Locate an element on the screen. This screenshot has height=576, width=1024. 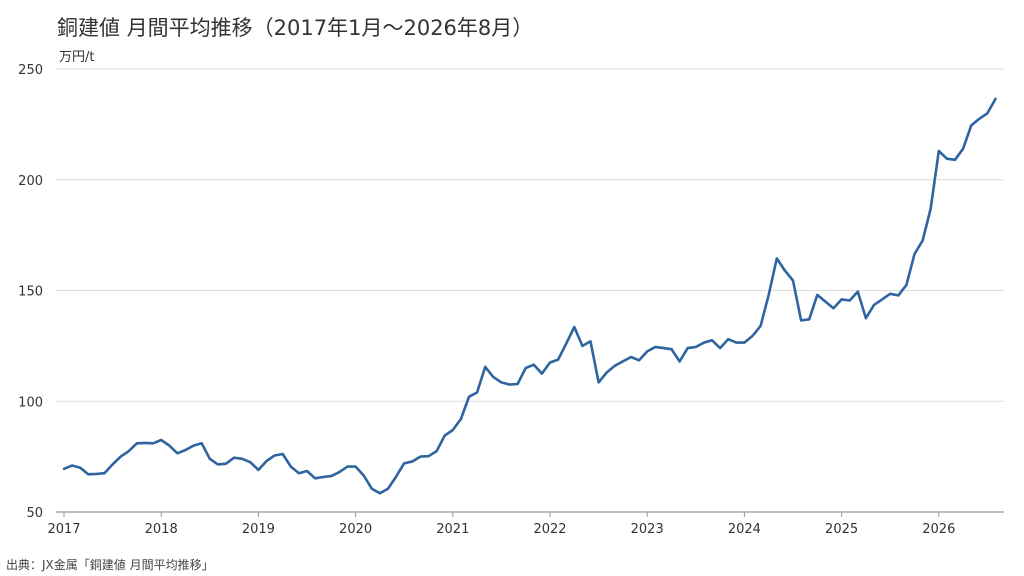
x-tick-label: 2017 is located at coordinates (63, 529).